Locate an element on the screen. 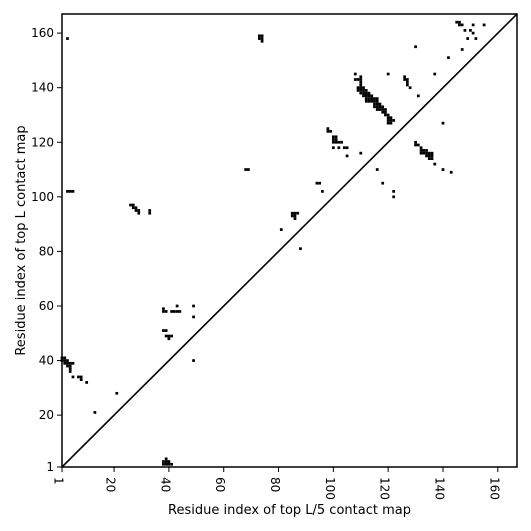 Image resolution: width=531 pixels, height=531 pixels. y-tick-label: 140 is located at coordinates (42, 88).